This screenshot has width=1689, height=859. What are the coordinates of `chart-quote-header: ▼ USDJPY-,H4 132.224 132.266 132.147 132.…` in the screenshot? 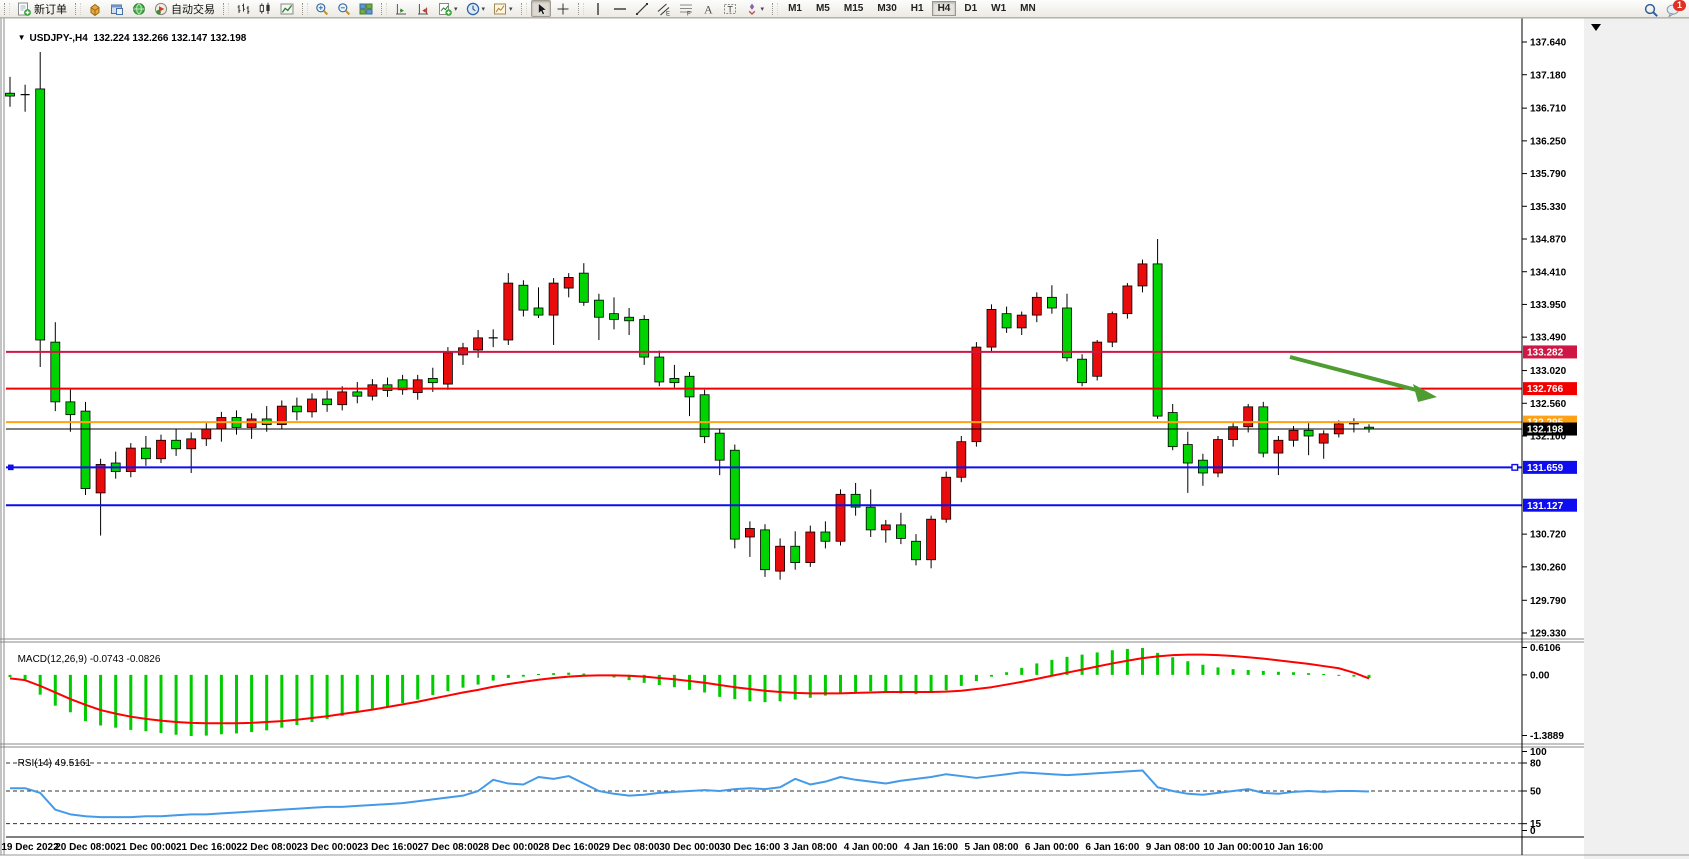 It's located at (129, 33).